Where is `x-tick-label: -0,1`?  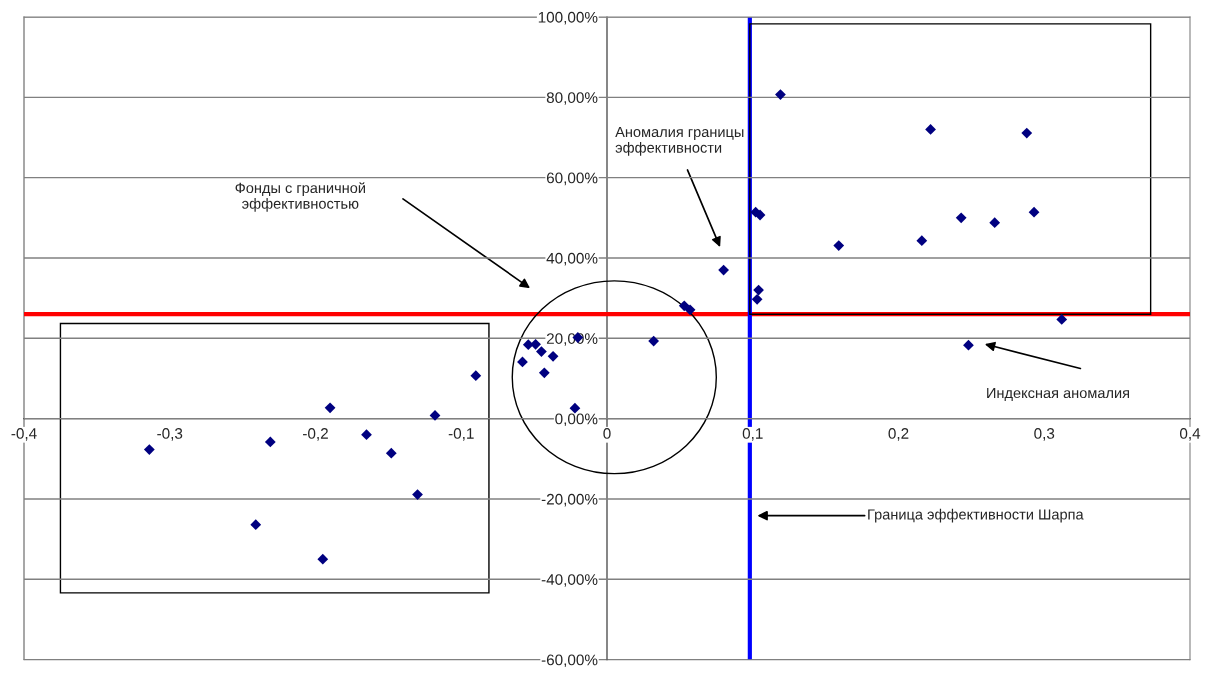 x-tick-label: -0,1 is located at coordinates (461, 434).